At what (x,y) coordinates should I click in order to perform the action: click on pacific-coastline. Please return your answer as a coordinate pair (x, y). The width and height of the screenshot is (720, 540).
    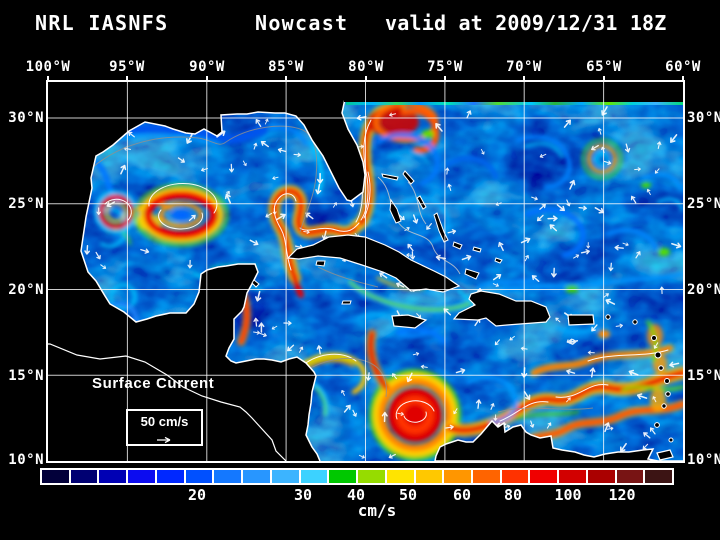
    Looking at the image, I should click on (167, 402).